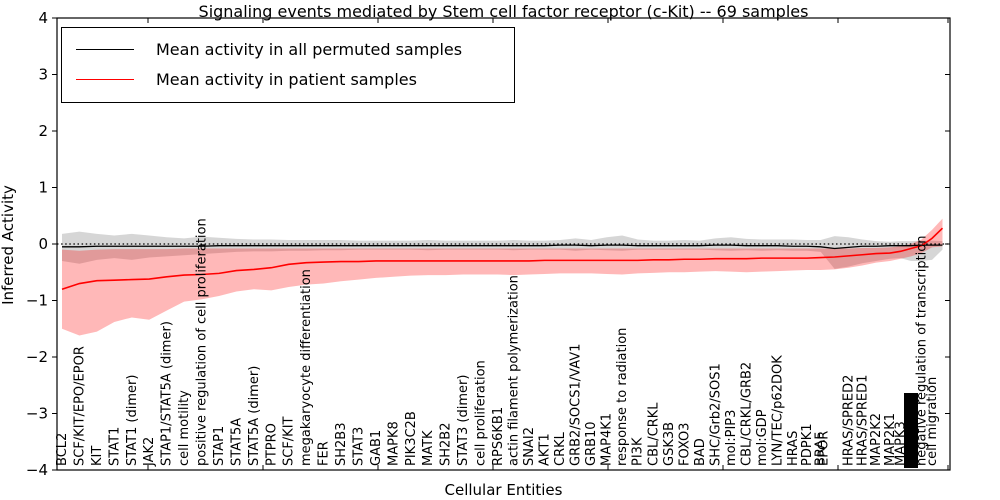  I want to click on x-category-label: response to radiation, so click(622, 397).